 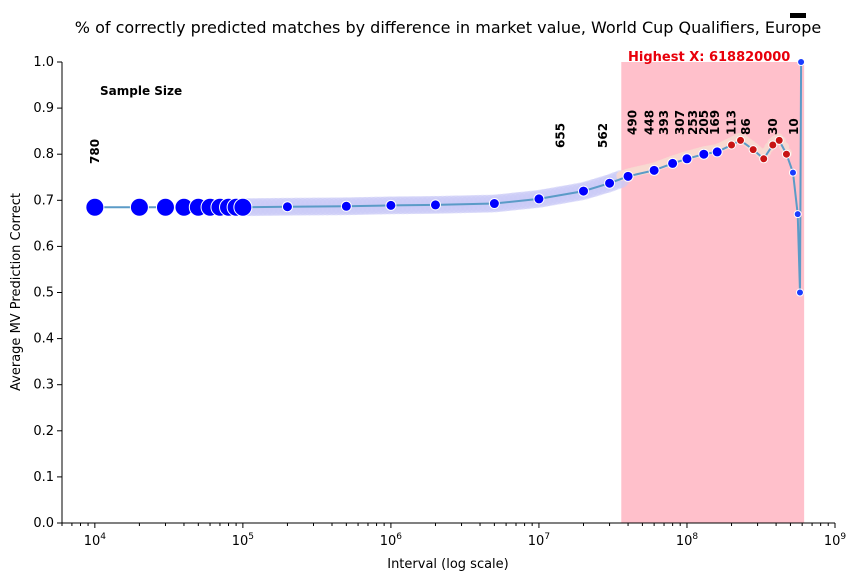 What do you see at coordinates (835, 540) in the screenshot?
I see `x-tick-label: 10⁹` at bounding box center [835, 540].